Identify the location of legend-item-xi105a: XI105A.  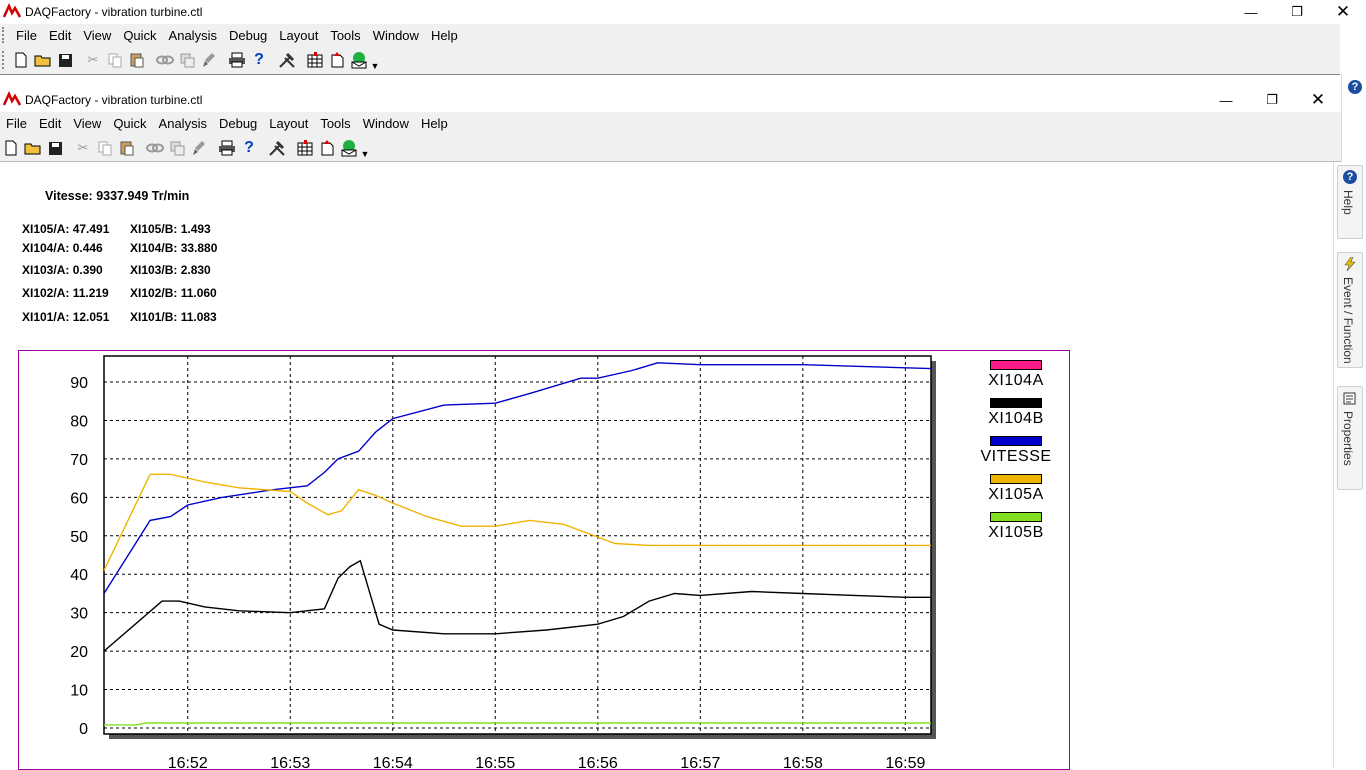
(1016, 489).